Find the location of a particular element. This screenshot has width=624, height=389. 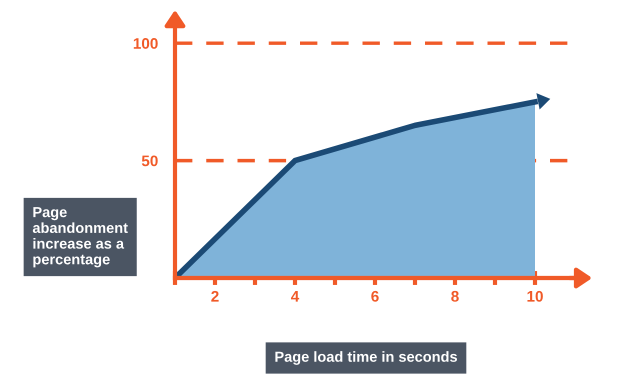

x-tick-label: 6 is located at coordinates (375, 296).